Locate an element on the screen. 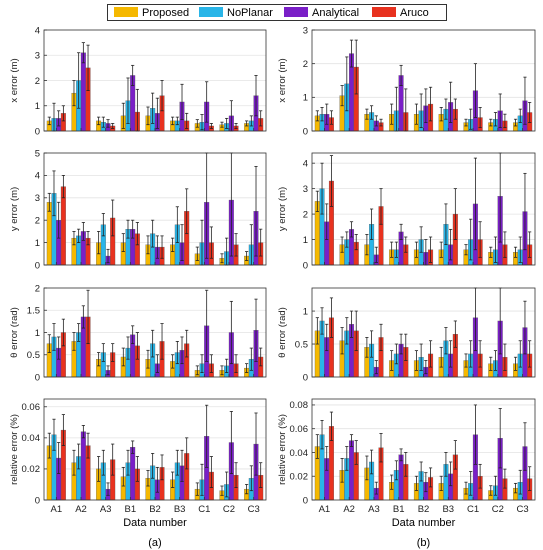 Image resolution: width=543 pixels, height=550 pixels. legend-item-analytical: Analytical is located at coordinates (321, 13).